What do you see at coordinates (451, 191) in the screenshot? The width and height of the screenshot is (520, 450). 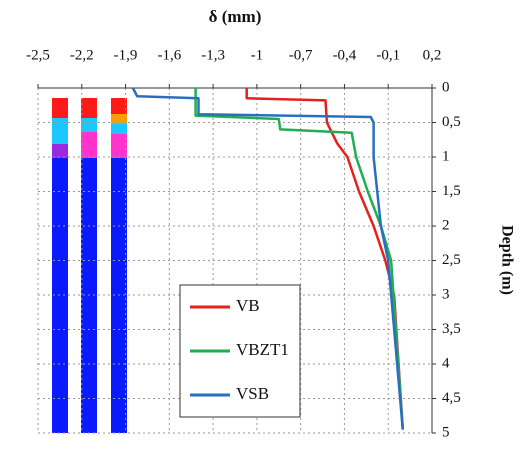 I see `y-tick-label: 1,5` at bounding box center [451, 191].